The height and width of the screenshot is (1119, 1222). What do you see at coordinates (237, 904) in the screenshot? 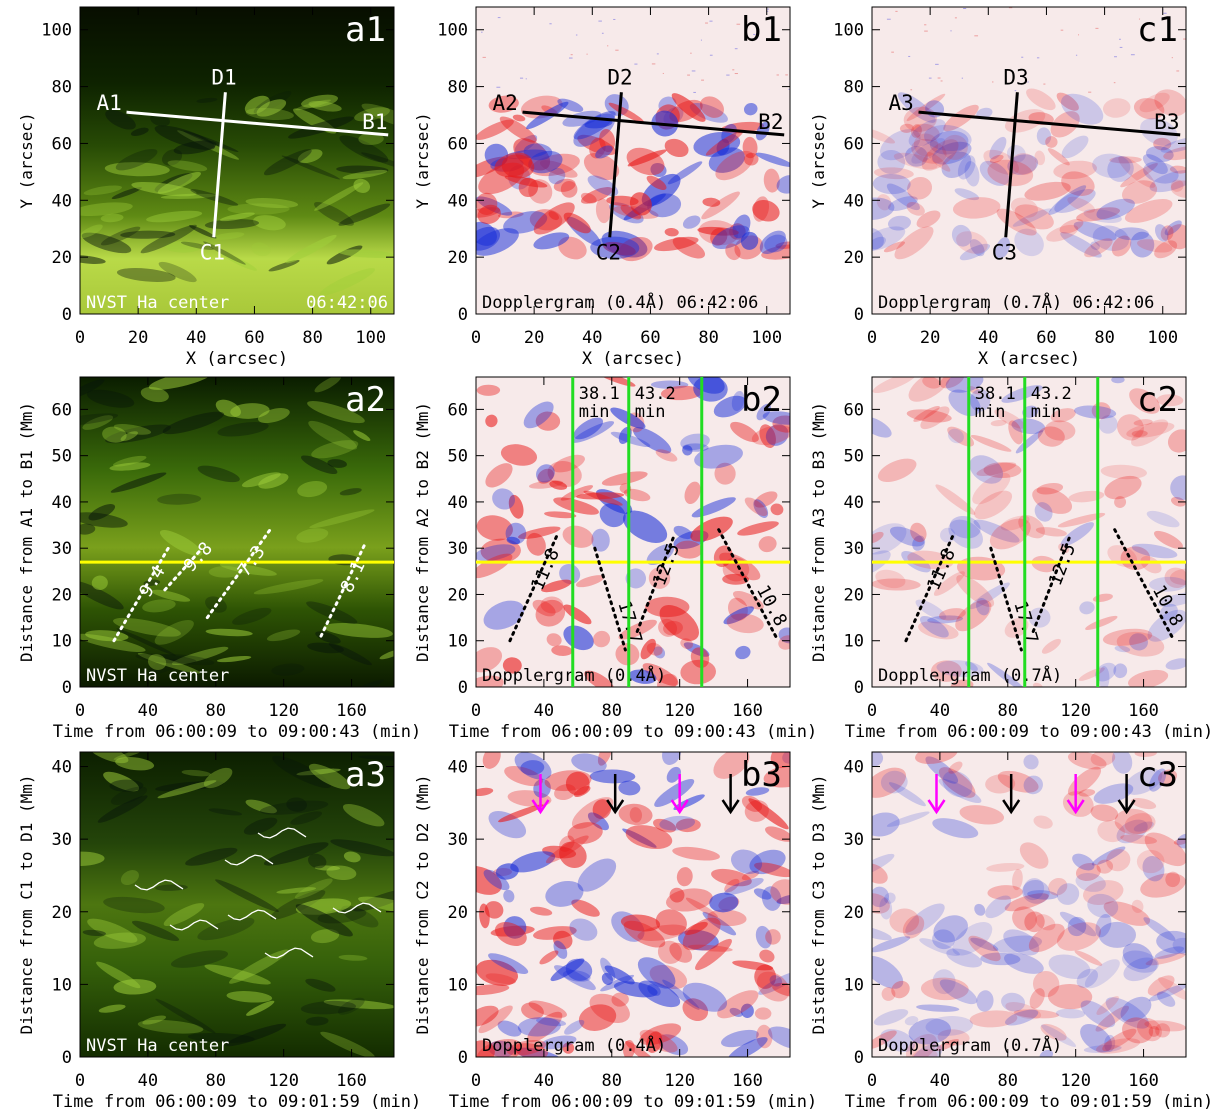
I see `panel-image-a3` at bounding box center [237, 904].